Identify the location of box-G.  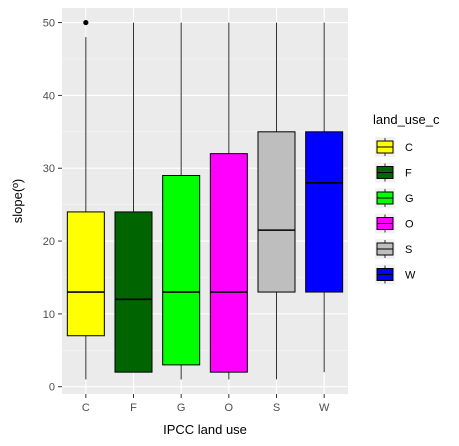
(181, 201).